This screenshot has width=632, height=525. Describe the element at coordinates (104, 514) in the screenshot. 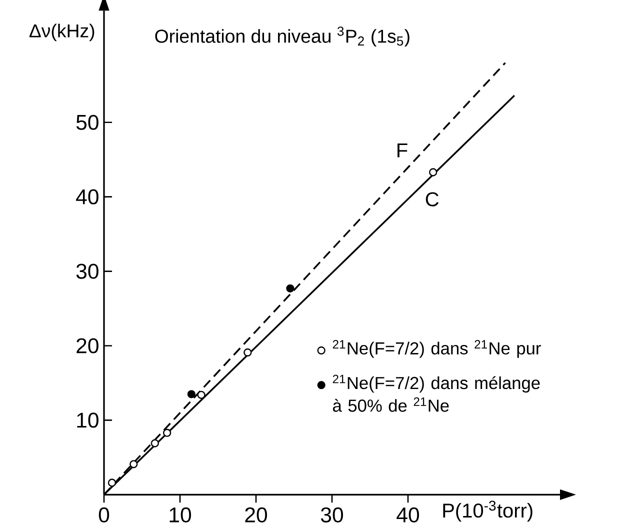

I see `x-tick-label: 0` at that location.